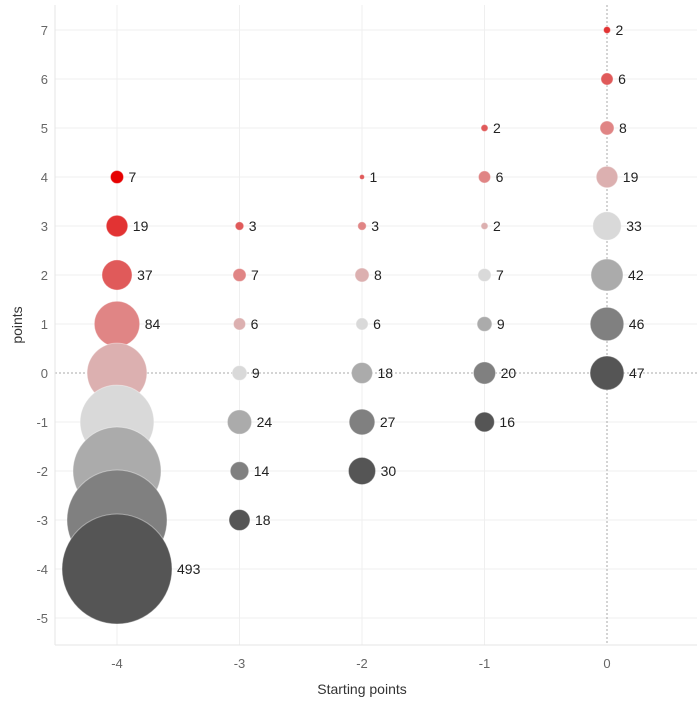 The image size is (697, 711). I want to click on bubble-label: 42, so click(636, 275).